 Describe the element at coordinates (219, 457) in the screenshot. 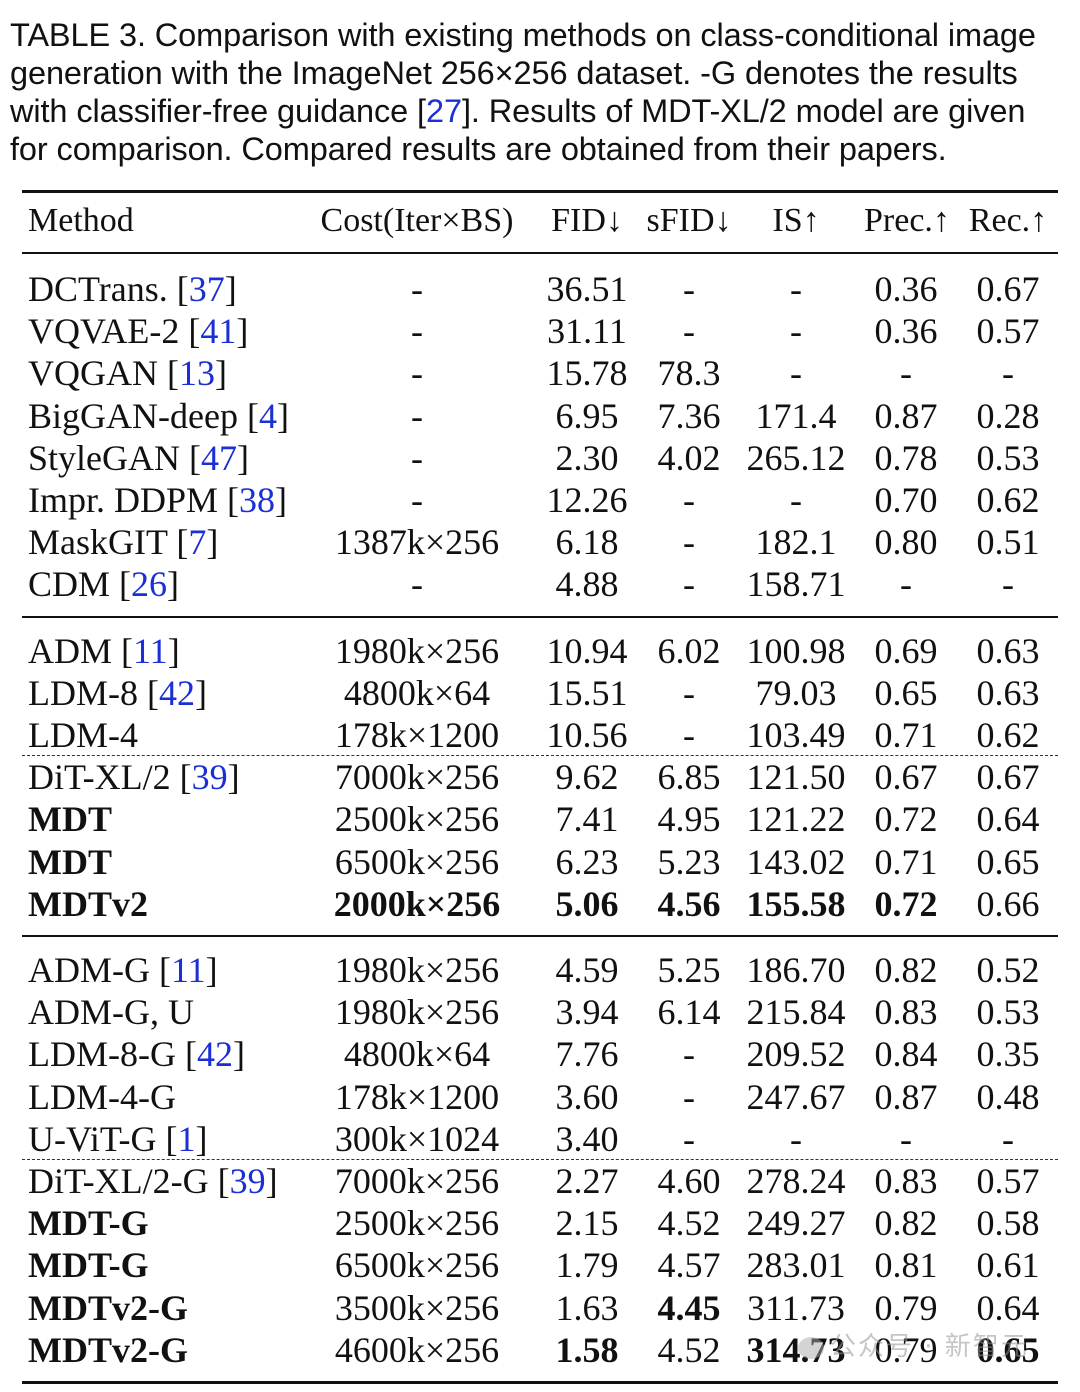

I see `citation-link: 47` at that location.